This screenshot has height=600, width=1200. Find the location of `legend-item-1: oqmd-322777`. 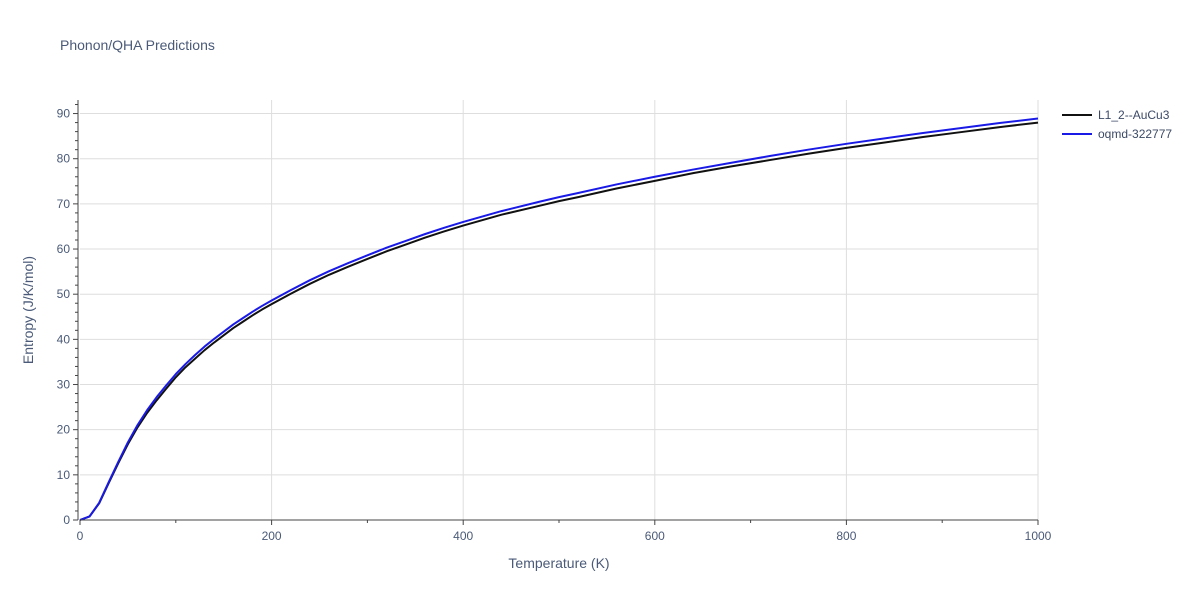

legend-item-1: oqmd-322777 is located at coordinates (1117, 134).